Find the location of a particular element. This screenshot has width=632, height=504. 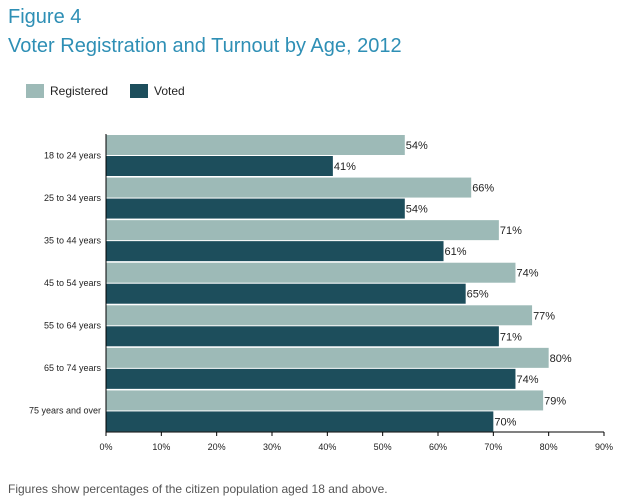

category-label-4: 55 to 64 years is located at coordinates (73, 326).